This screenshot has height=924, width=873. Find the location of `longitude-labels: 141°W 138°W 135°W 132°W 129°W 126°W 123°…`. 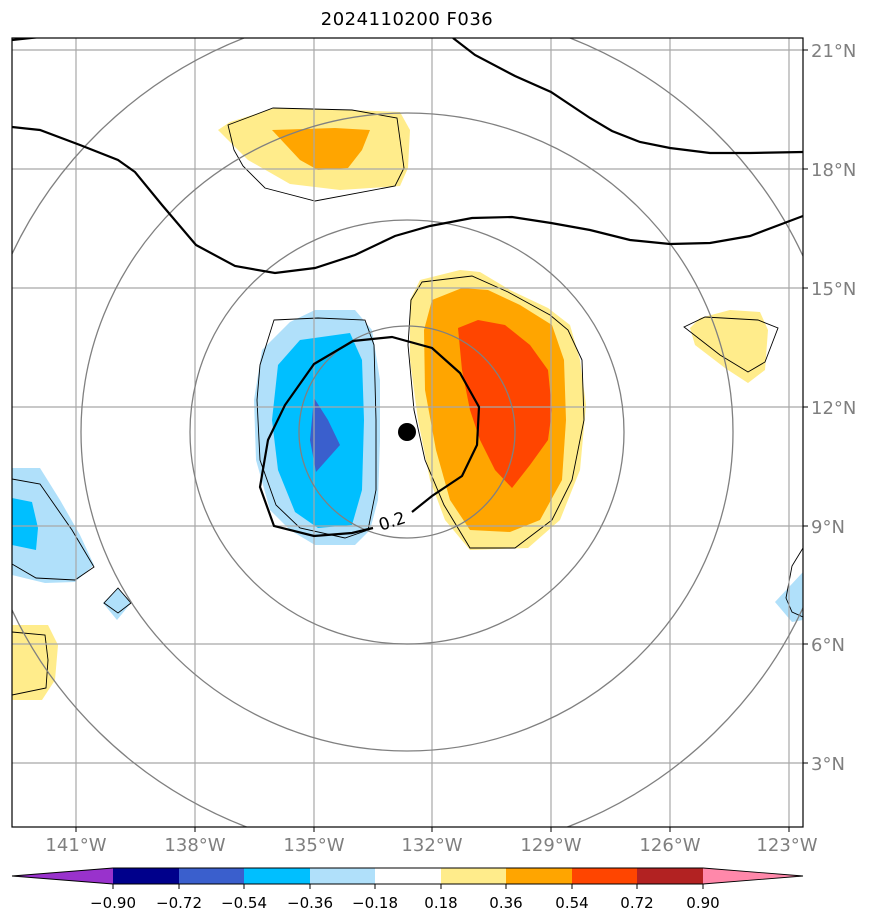

longitude-labels: 141°W 138°W 135°W 132°W 129°W 126°W 123°… is located at coordinates (431, 841).